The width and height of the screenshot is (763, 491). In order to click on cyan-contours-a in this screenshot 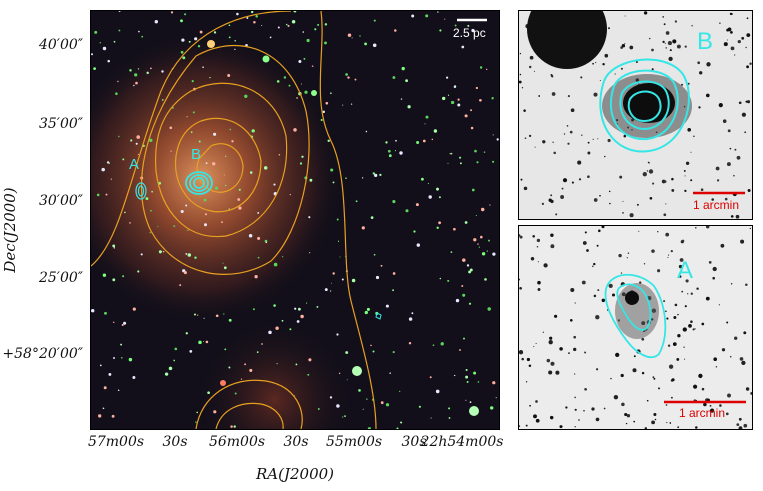, I will do `click(635, 316)`.